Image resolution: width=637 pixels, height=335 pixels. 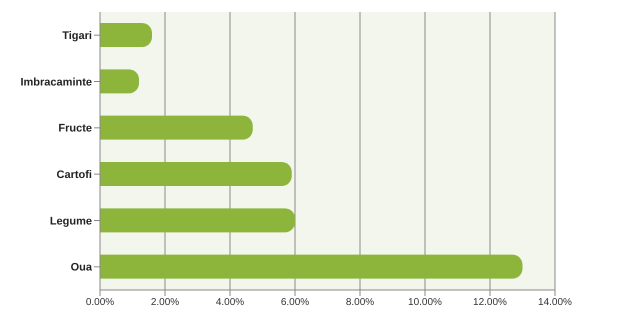 I want to click on x-tick-label: 14.00%, so click(x=555, y=302).